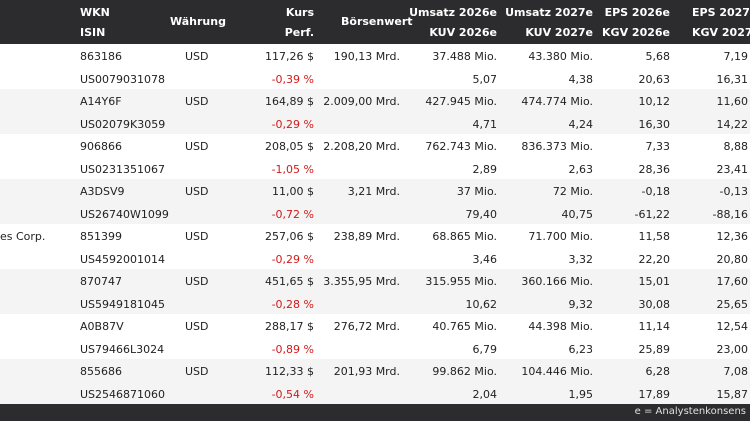 The image size is (750, 421). Describe the element at coordinates (485, 259) in the screenshot. I see `kuv2026-cell: 3,46` at that location.